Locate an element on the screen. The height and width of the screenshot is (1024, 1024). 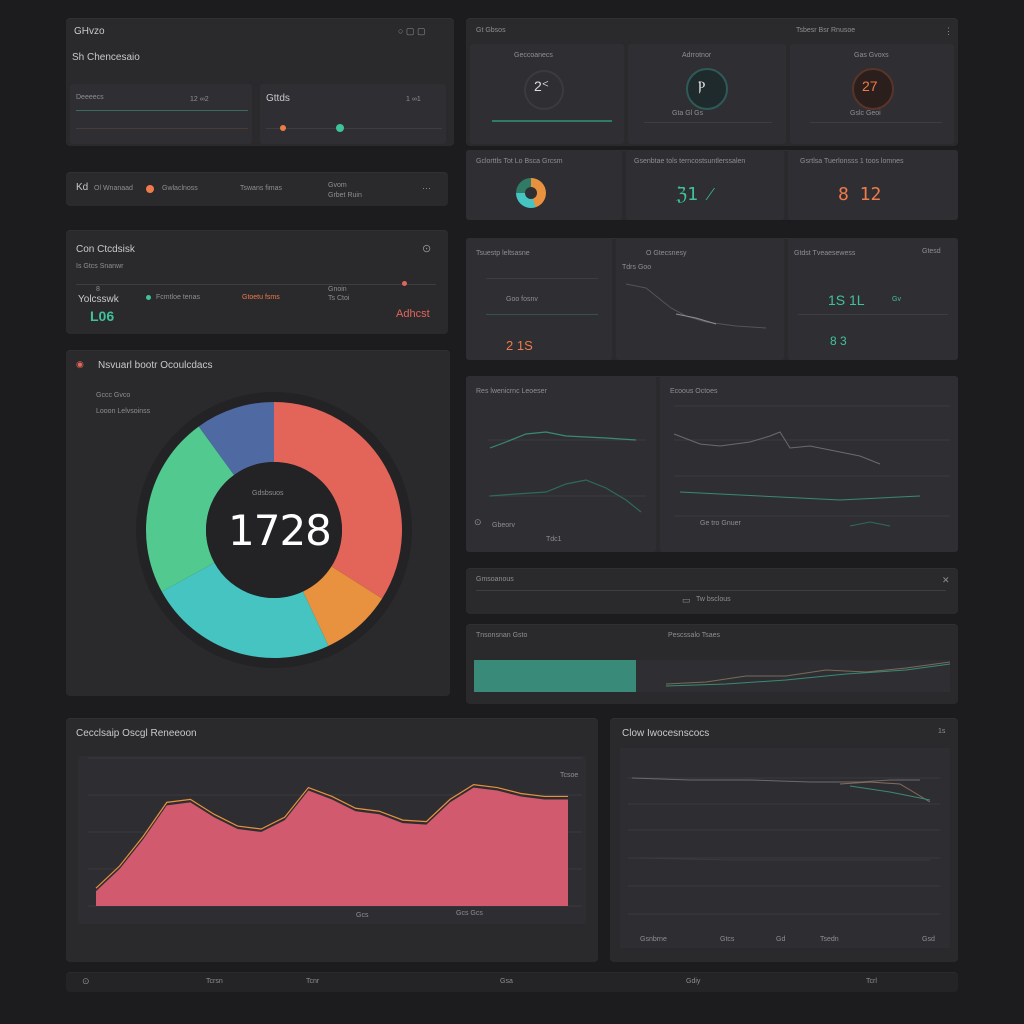
gauge-menu-icon: ⋮ is located at coordinates (948, 31).